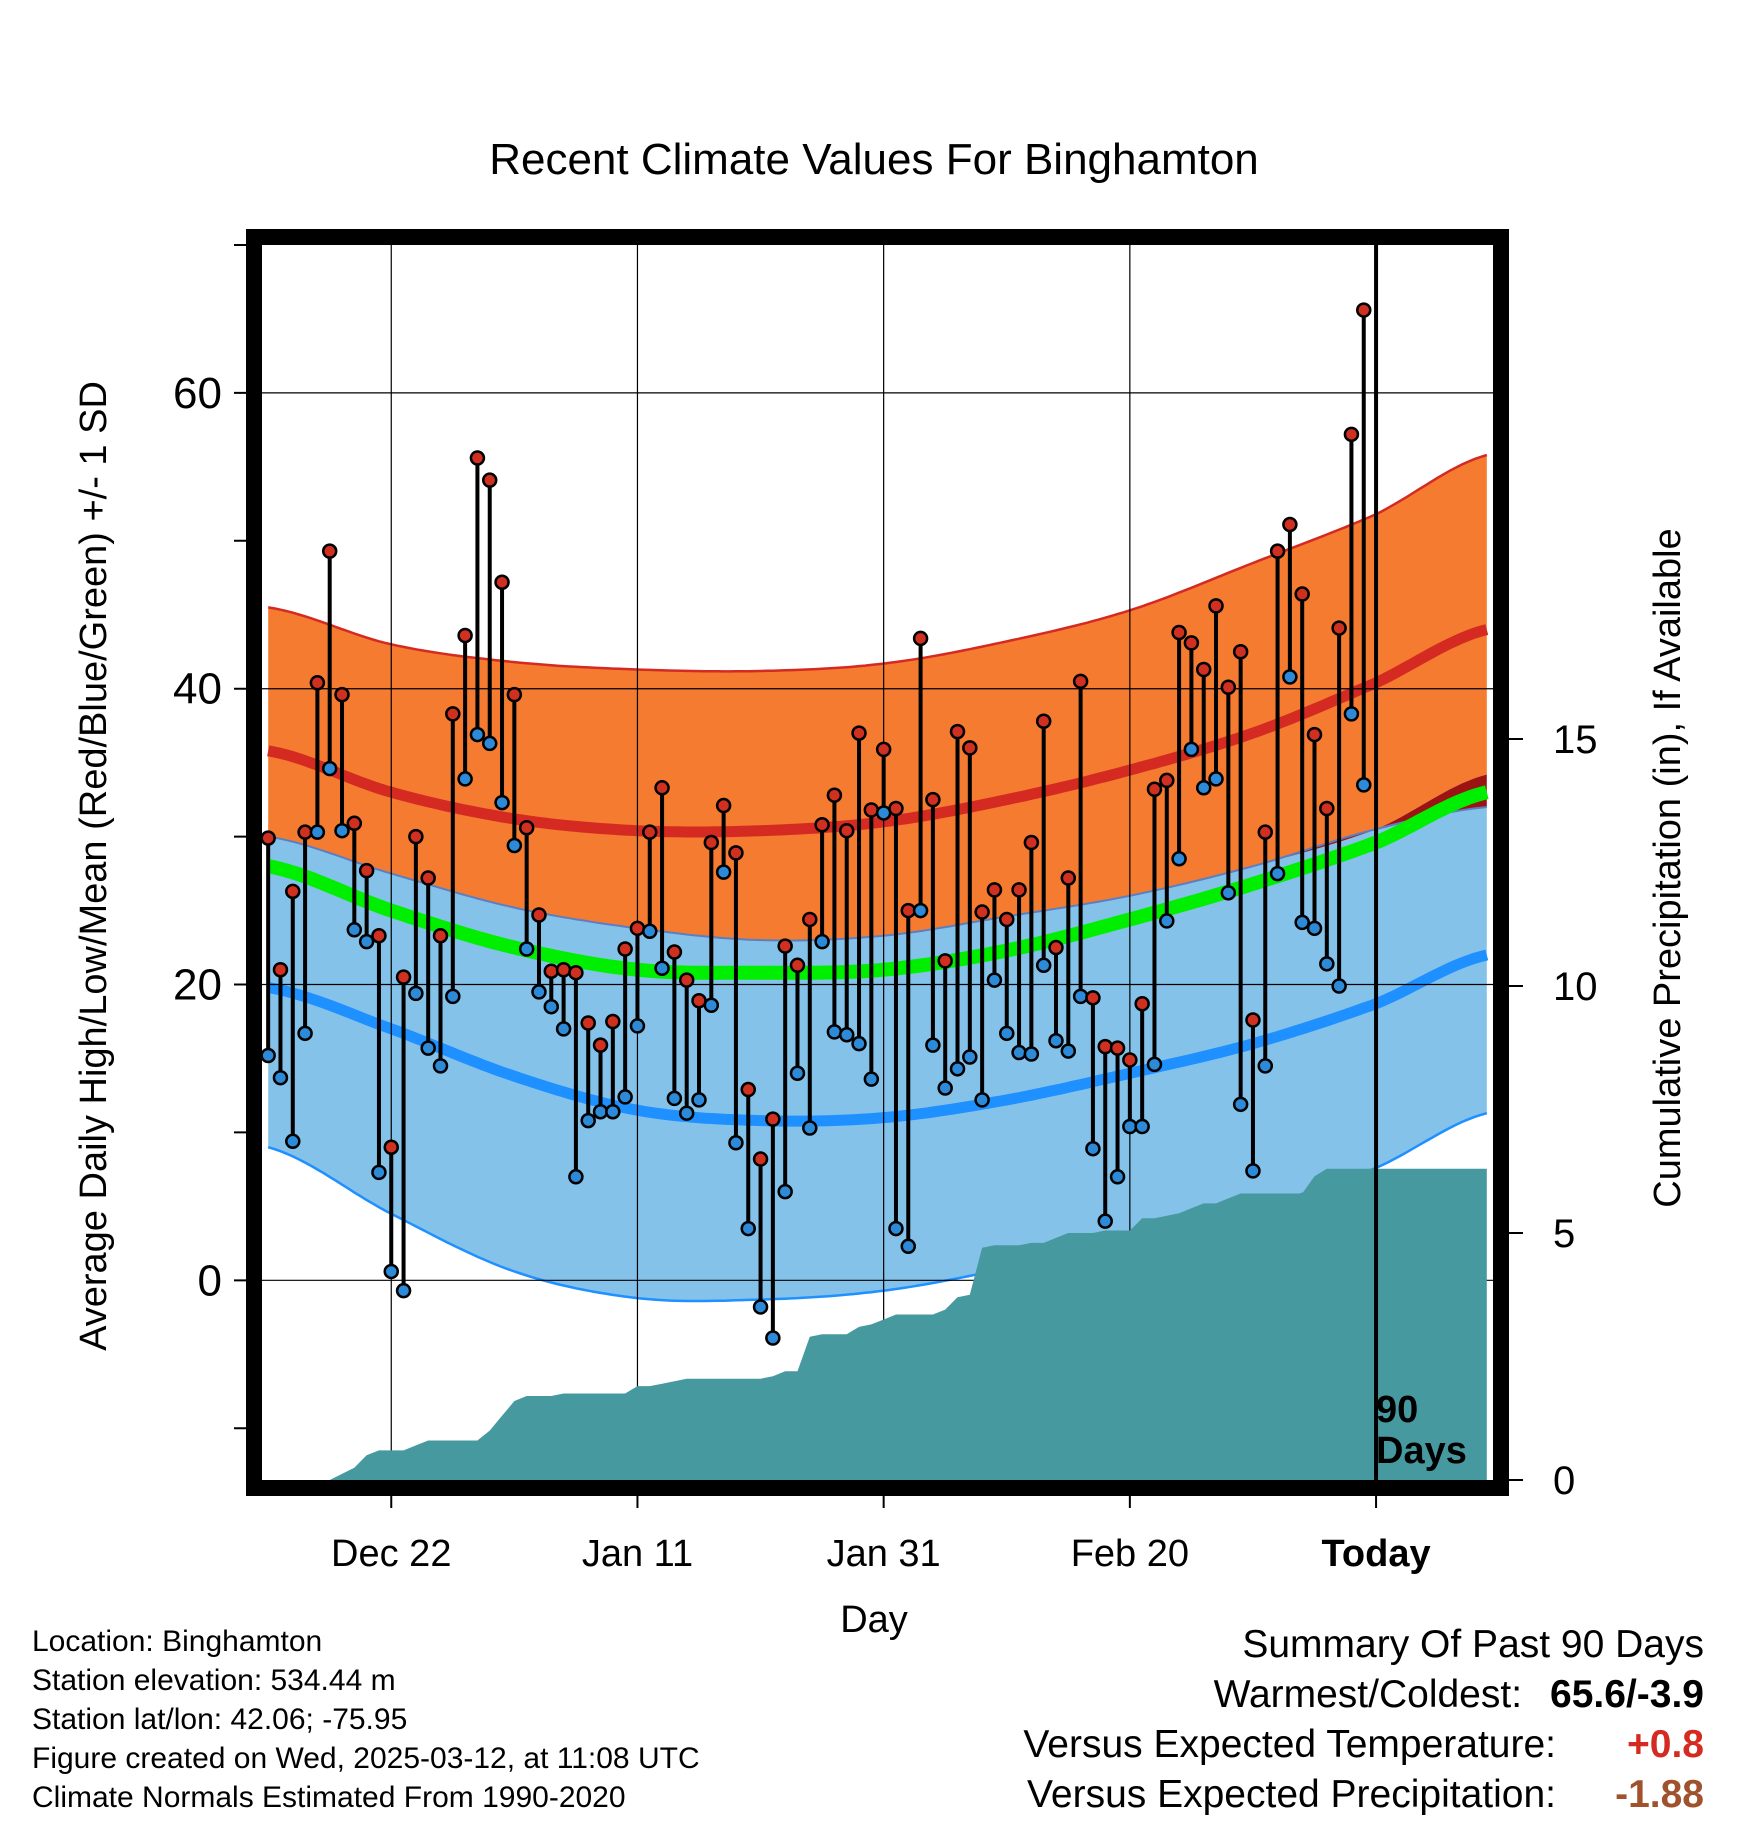 This screenshot has height=1828, width=1748. I want to click on y-tick-label: 60, so click(197, 393).